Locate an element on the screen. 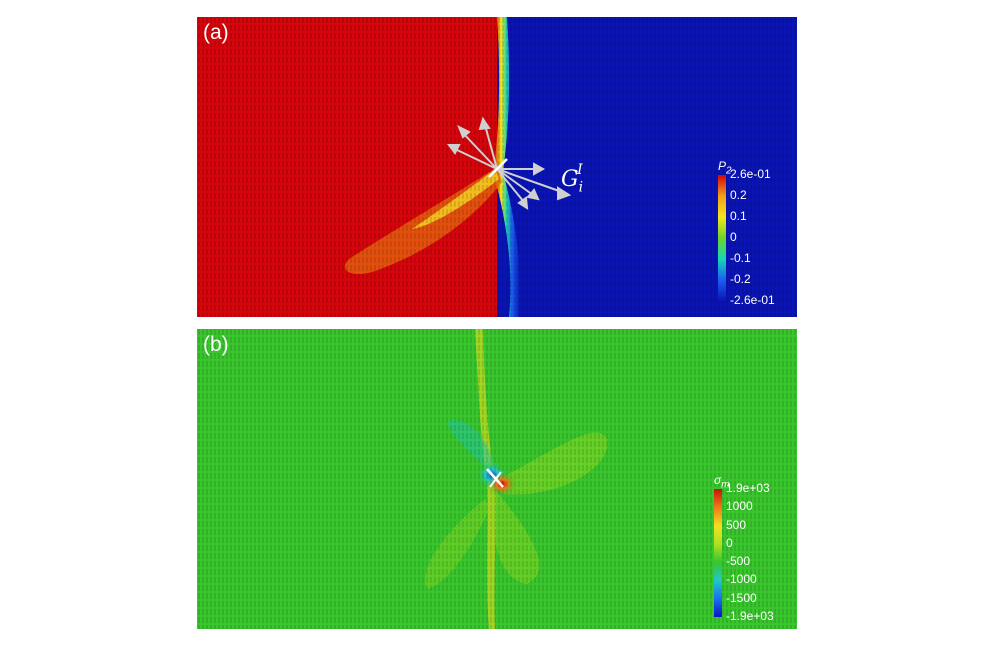 This screenshot has width=1000, height=666. colorbar-a-title: P2 is located at coordinates (725, 168).